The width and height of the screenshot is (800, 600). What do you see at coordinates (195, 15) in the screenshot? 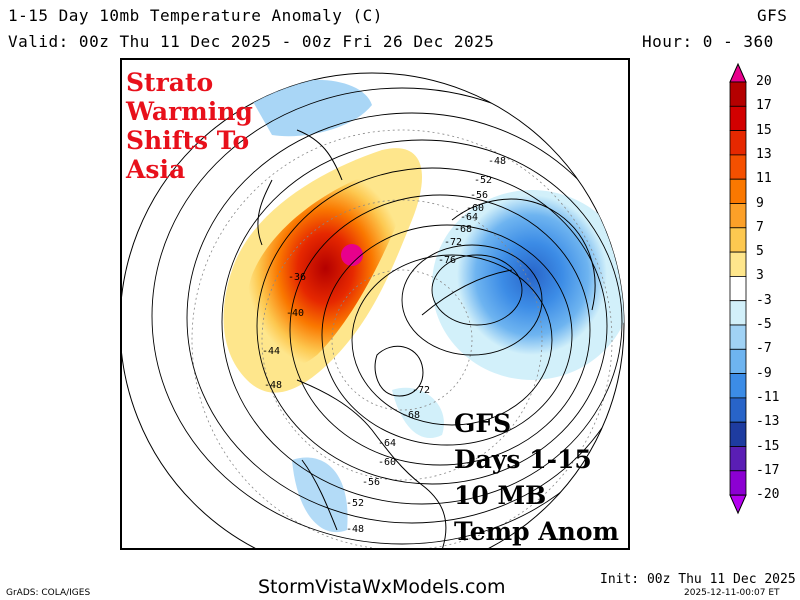
I see `map-title: 1-15 Day 10mb Temperature Anomaly (C)` at bounding box center [195, 15].